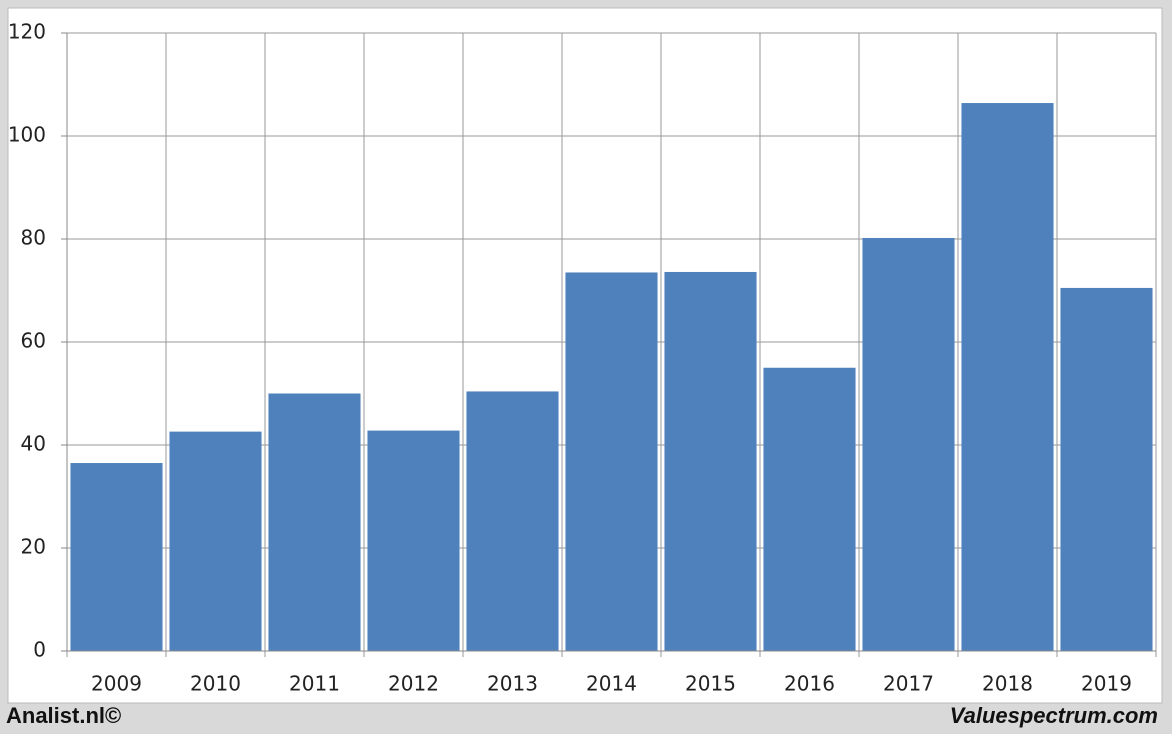  Describe the element at coordinates (33, 547) in the screenshot. I see `y-tick-label: 20` at that location.